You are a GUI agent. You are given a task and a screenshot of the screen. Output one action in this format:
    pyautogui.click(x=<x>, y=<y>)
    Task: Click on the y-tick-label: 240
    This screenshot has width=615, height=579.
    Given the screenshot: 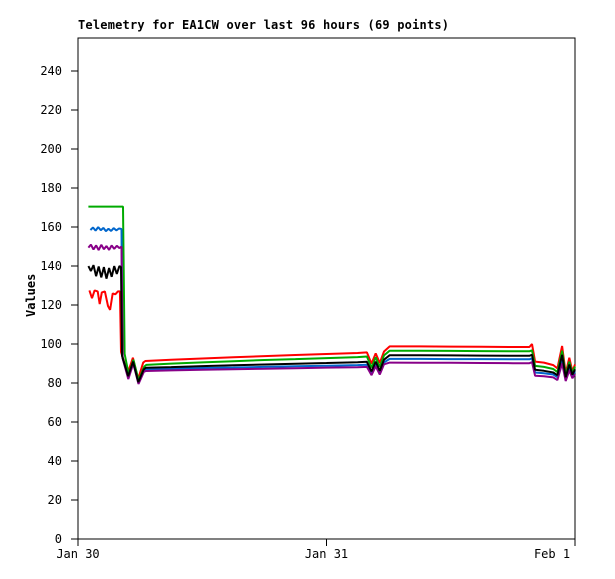 What is the action you would take?
    pyautogui.click(x=51, y=71)
    